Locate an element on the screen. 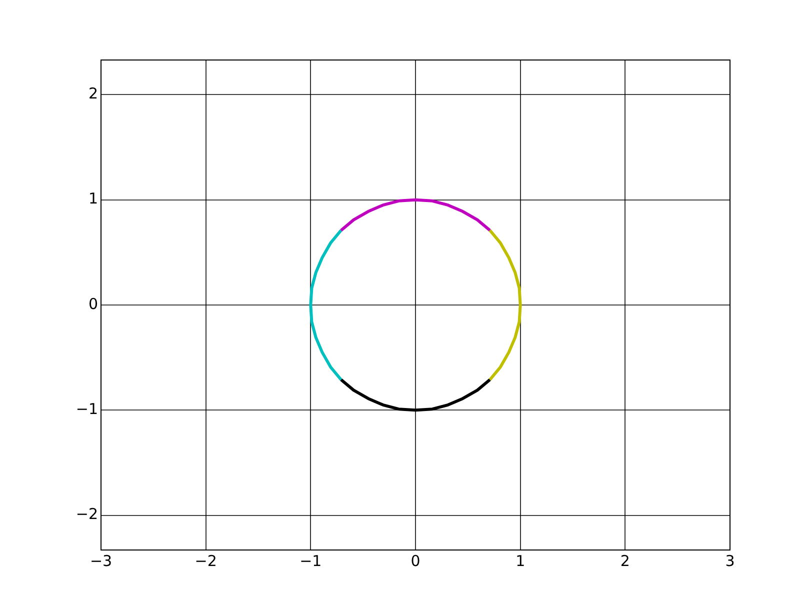 Image resolution: width=812 pixels, height=612 pixels. x-tick-label: −3 is located at coordinates (101, 561).